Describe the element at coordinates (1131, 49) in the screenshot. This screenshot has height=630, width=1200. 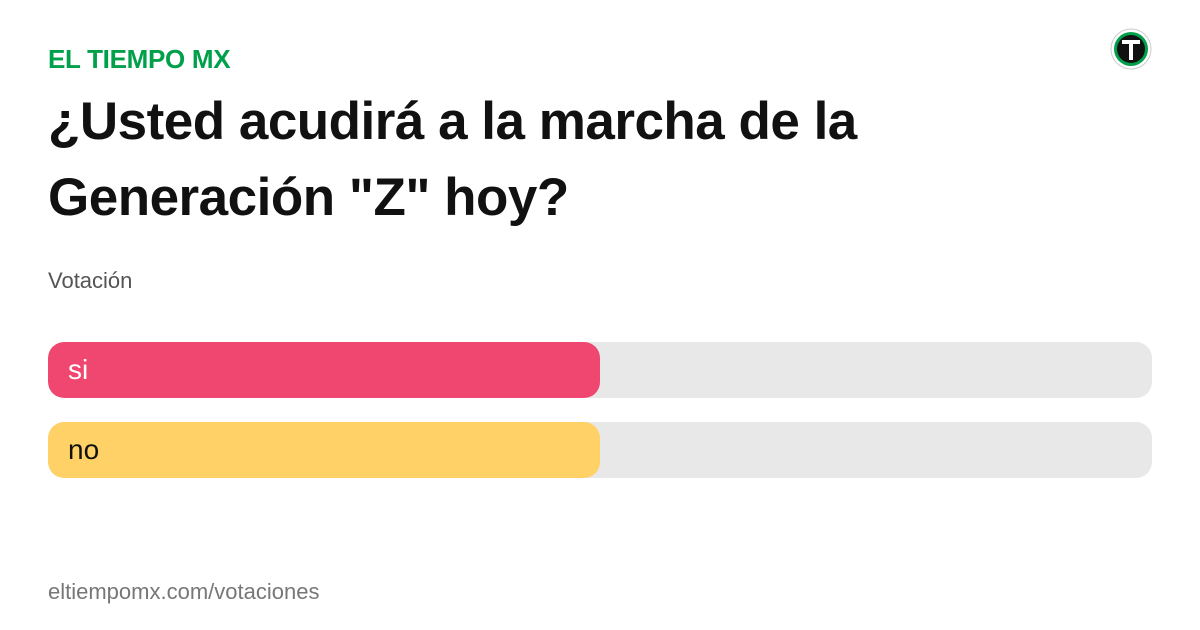
I see `logo` at that location.